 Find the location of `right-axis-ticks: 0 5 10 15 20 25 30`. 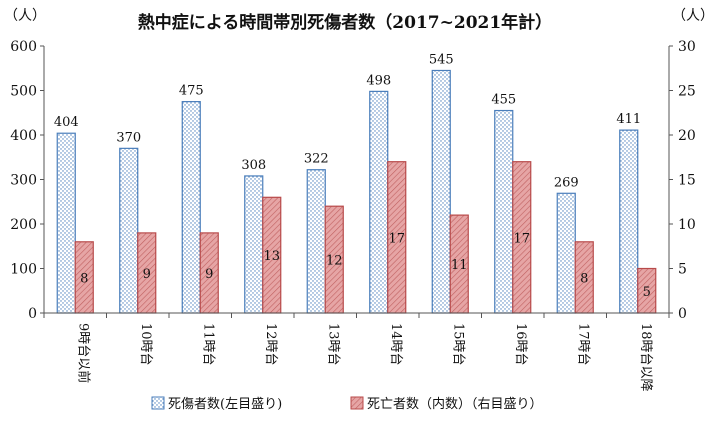

right-axis-ticks: 0 5 10 15 20 25 30 is located at coordinates (682, 180).